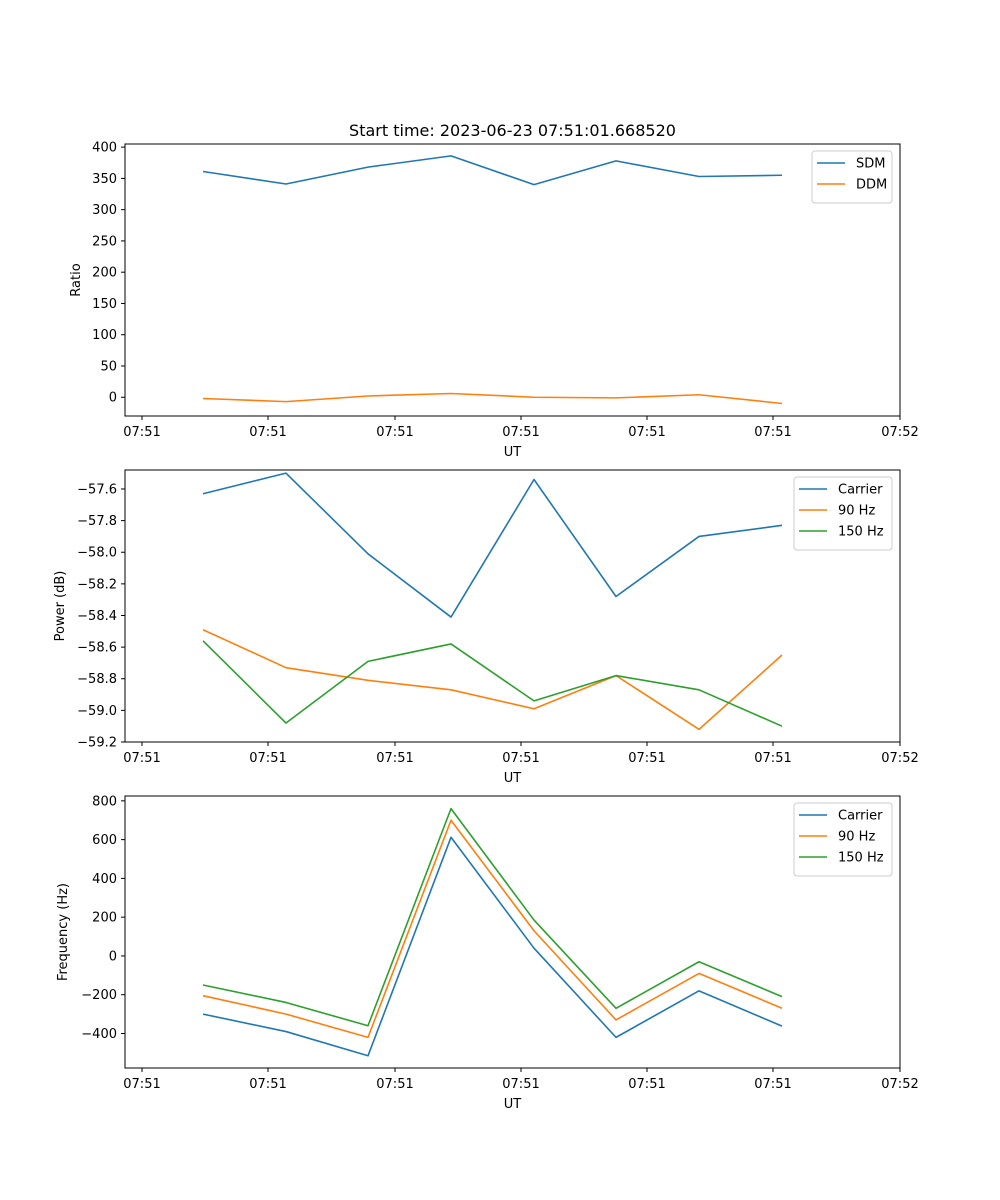 This screenshot has height=1200, width=1000. Describe the element at coordinates (104, 241) in the screenshot. I see `y-tick-label: 250` at that location.